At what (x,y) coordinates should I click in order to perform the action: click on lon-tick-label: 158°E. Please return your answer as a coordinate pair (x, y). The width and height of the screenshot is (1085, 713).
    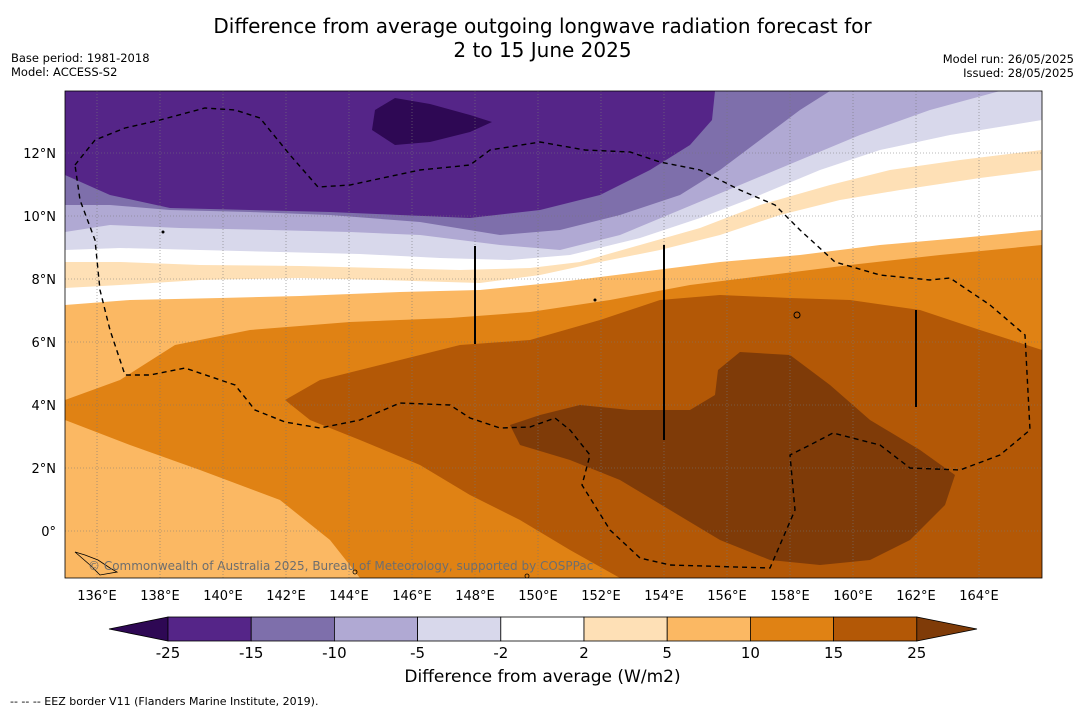
    Looking at the image, I should click on (790, 596).